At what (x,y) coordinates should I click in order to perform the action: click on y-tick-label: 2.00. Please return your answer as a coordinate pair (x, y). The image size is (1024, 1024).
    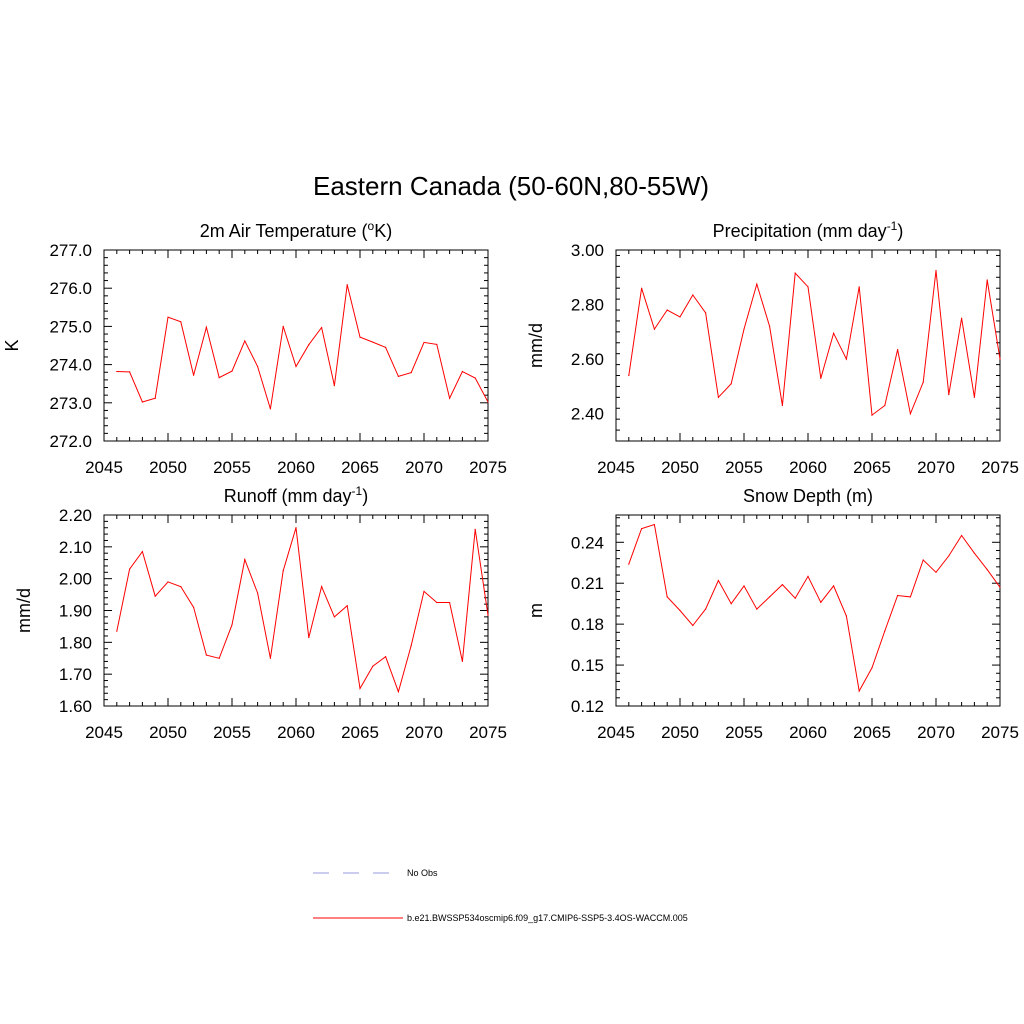
    Looking at the image, I should click on (75, 579).